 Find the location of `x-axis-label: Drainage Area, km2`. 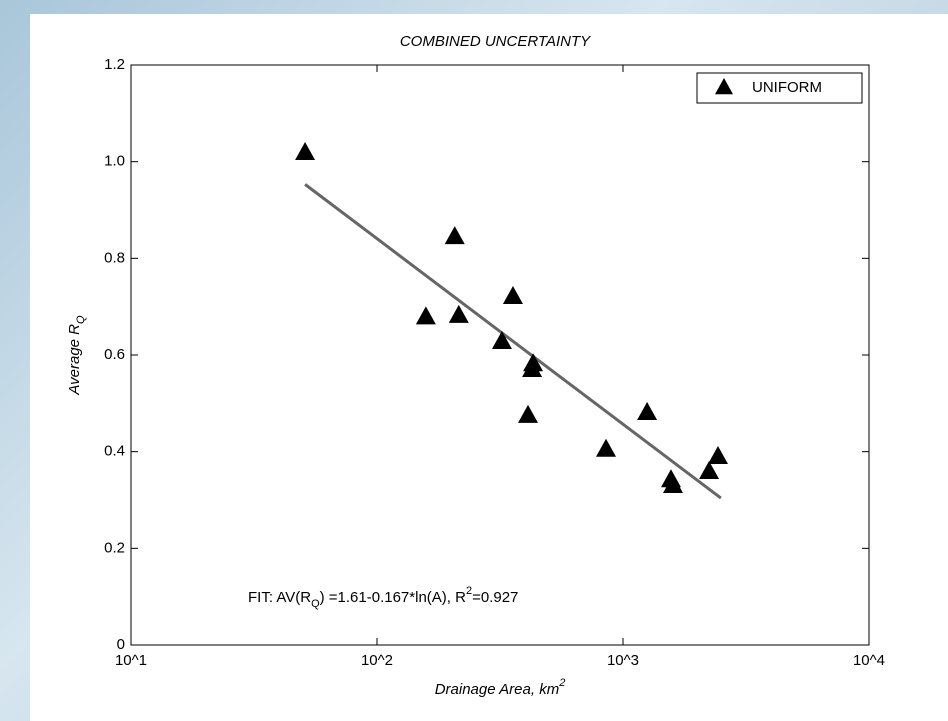

x-axis-label: Drainage Area, km2 is located at coordinates (500, 687).